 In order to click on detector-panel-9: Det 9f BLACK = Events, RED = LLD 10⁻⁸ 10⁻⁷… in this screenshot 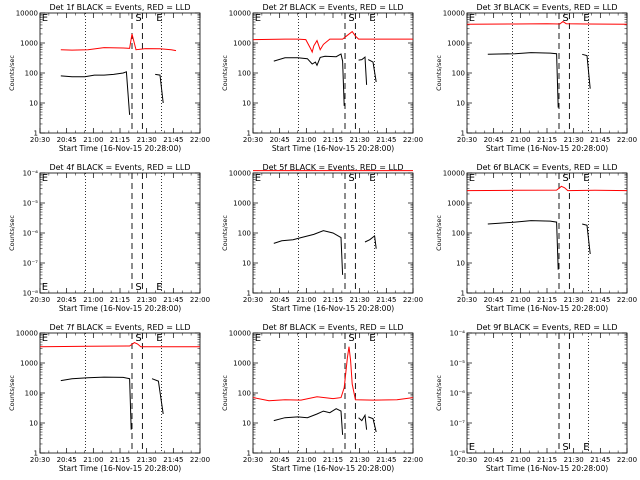, I will do `click(536, 398)`.